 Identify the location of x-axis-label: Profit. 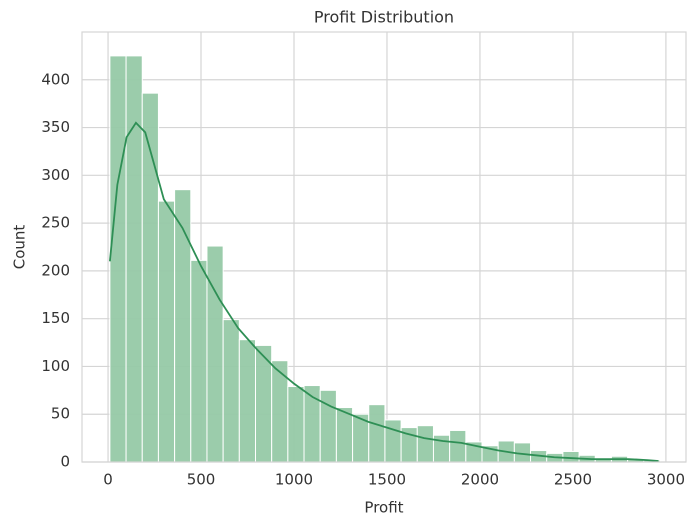
(383, 508).